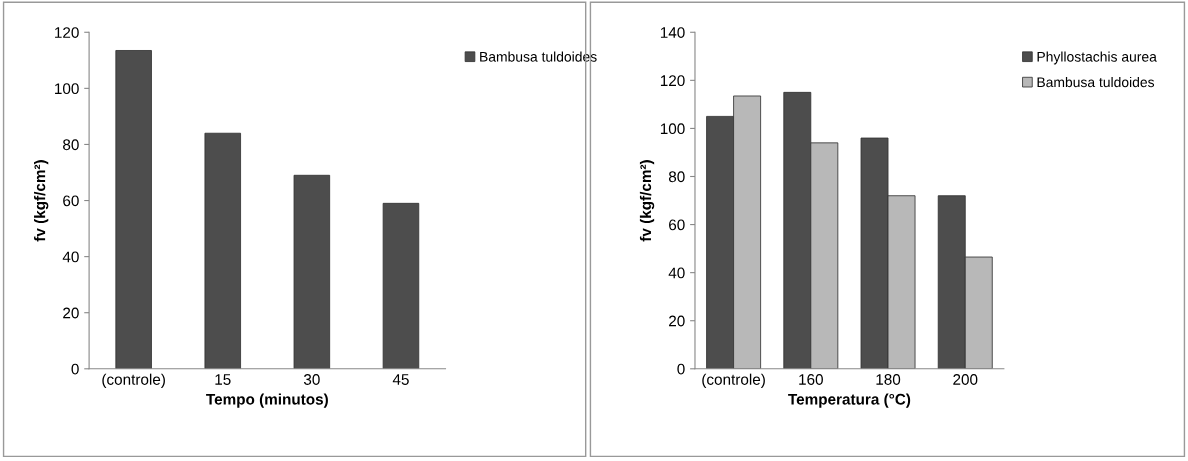 This screenshot has width=1188, height=461. Describe the element at coordinates (223, 379) in the screenshot. I see `x-tick-label: 15` at that location.